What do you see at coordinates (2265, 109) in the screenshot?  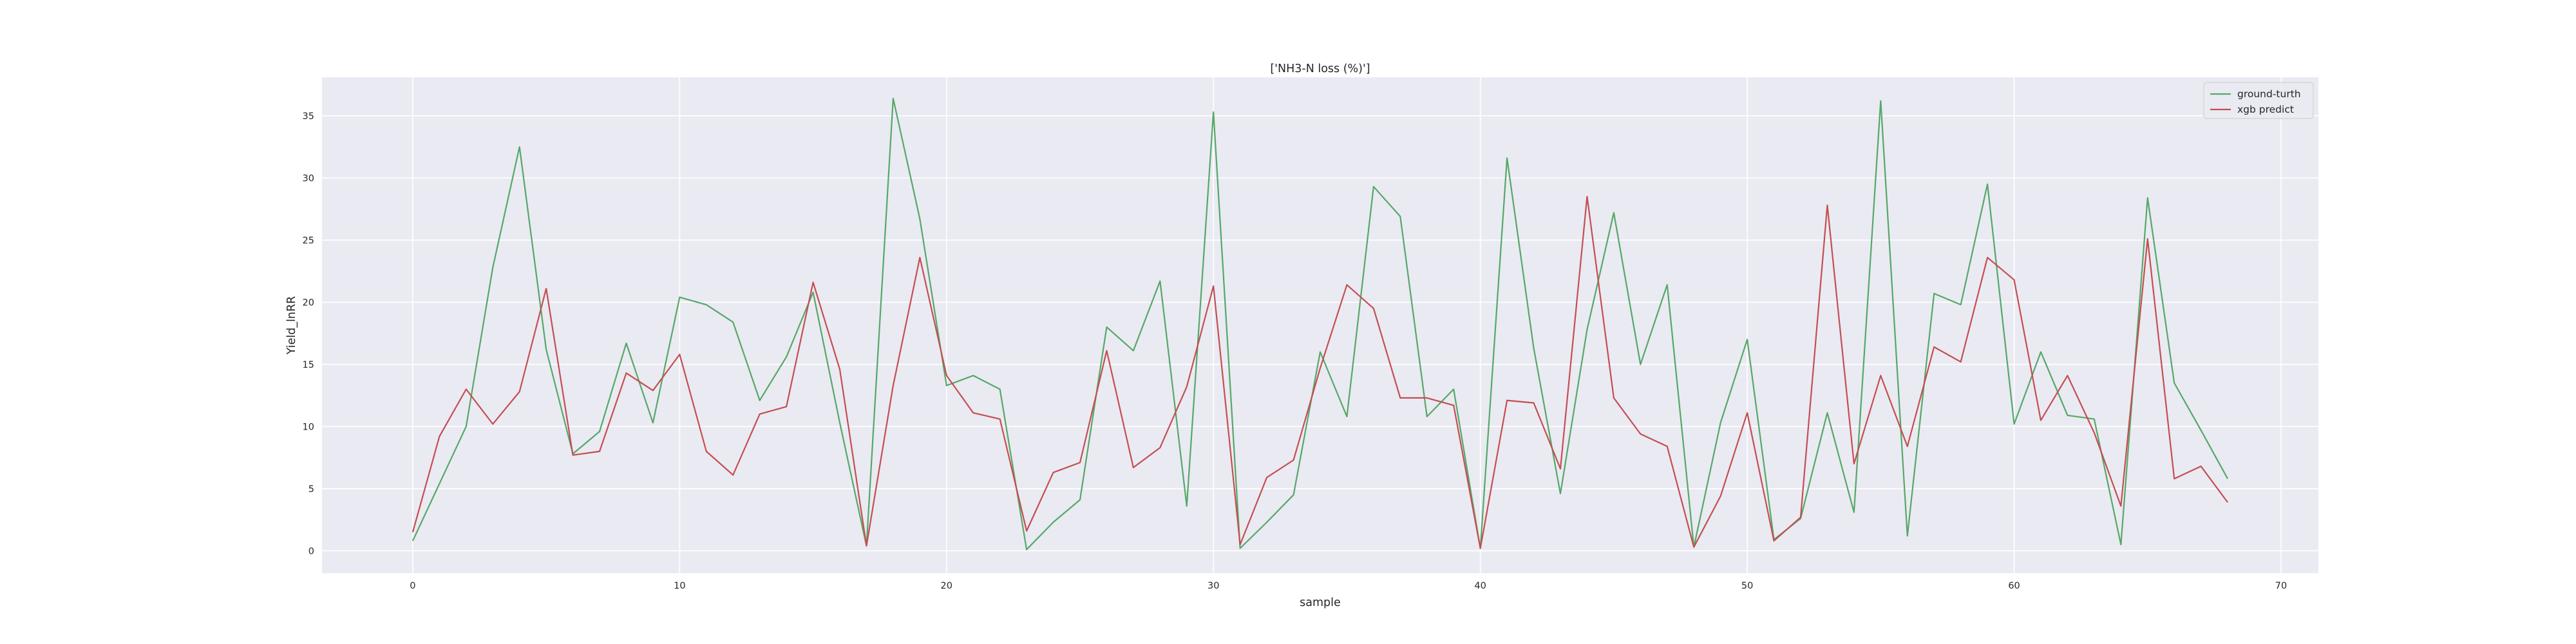 I see `legend-label: xgb predict` at bounding box center [2265, 109].